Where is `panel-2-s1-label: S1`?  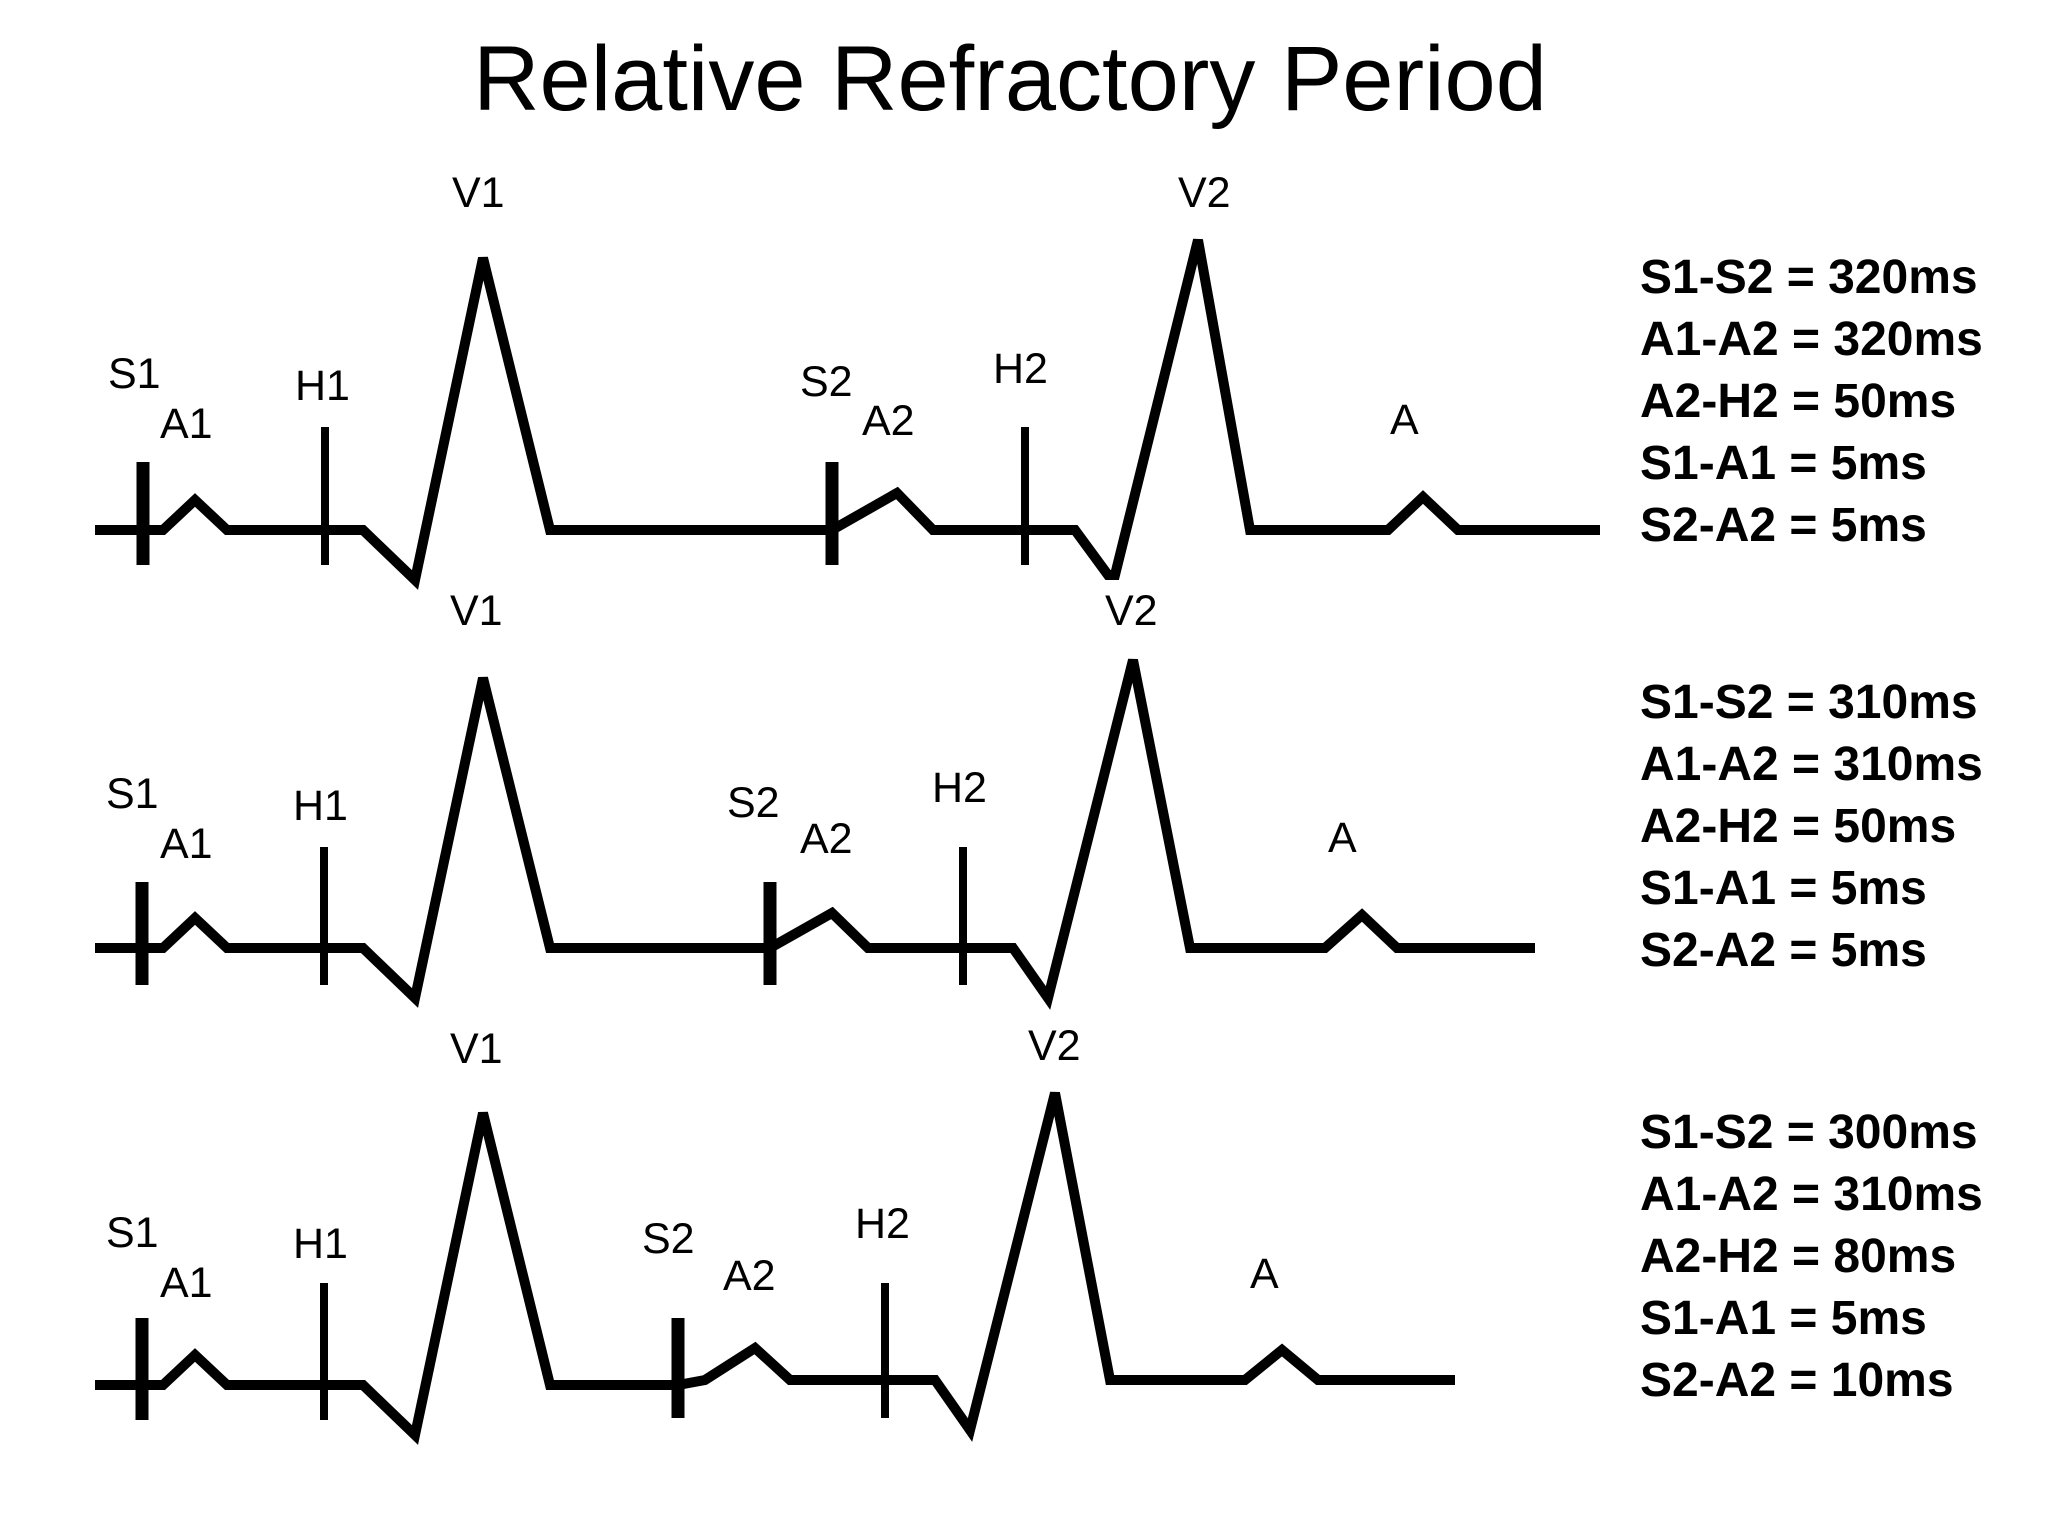 panel-2-s1-label: S1 is located at coordinates (132, 794).